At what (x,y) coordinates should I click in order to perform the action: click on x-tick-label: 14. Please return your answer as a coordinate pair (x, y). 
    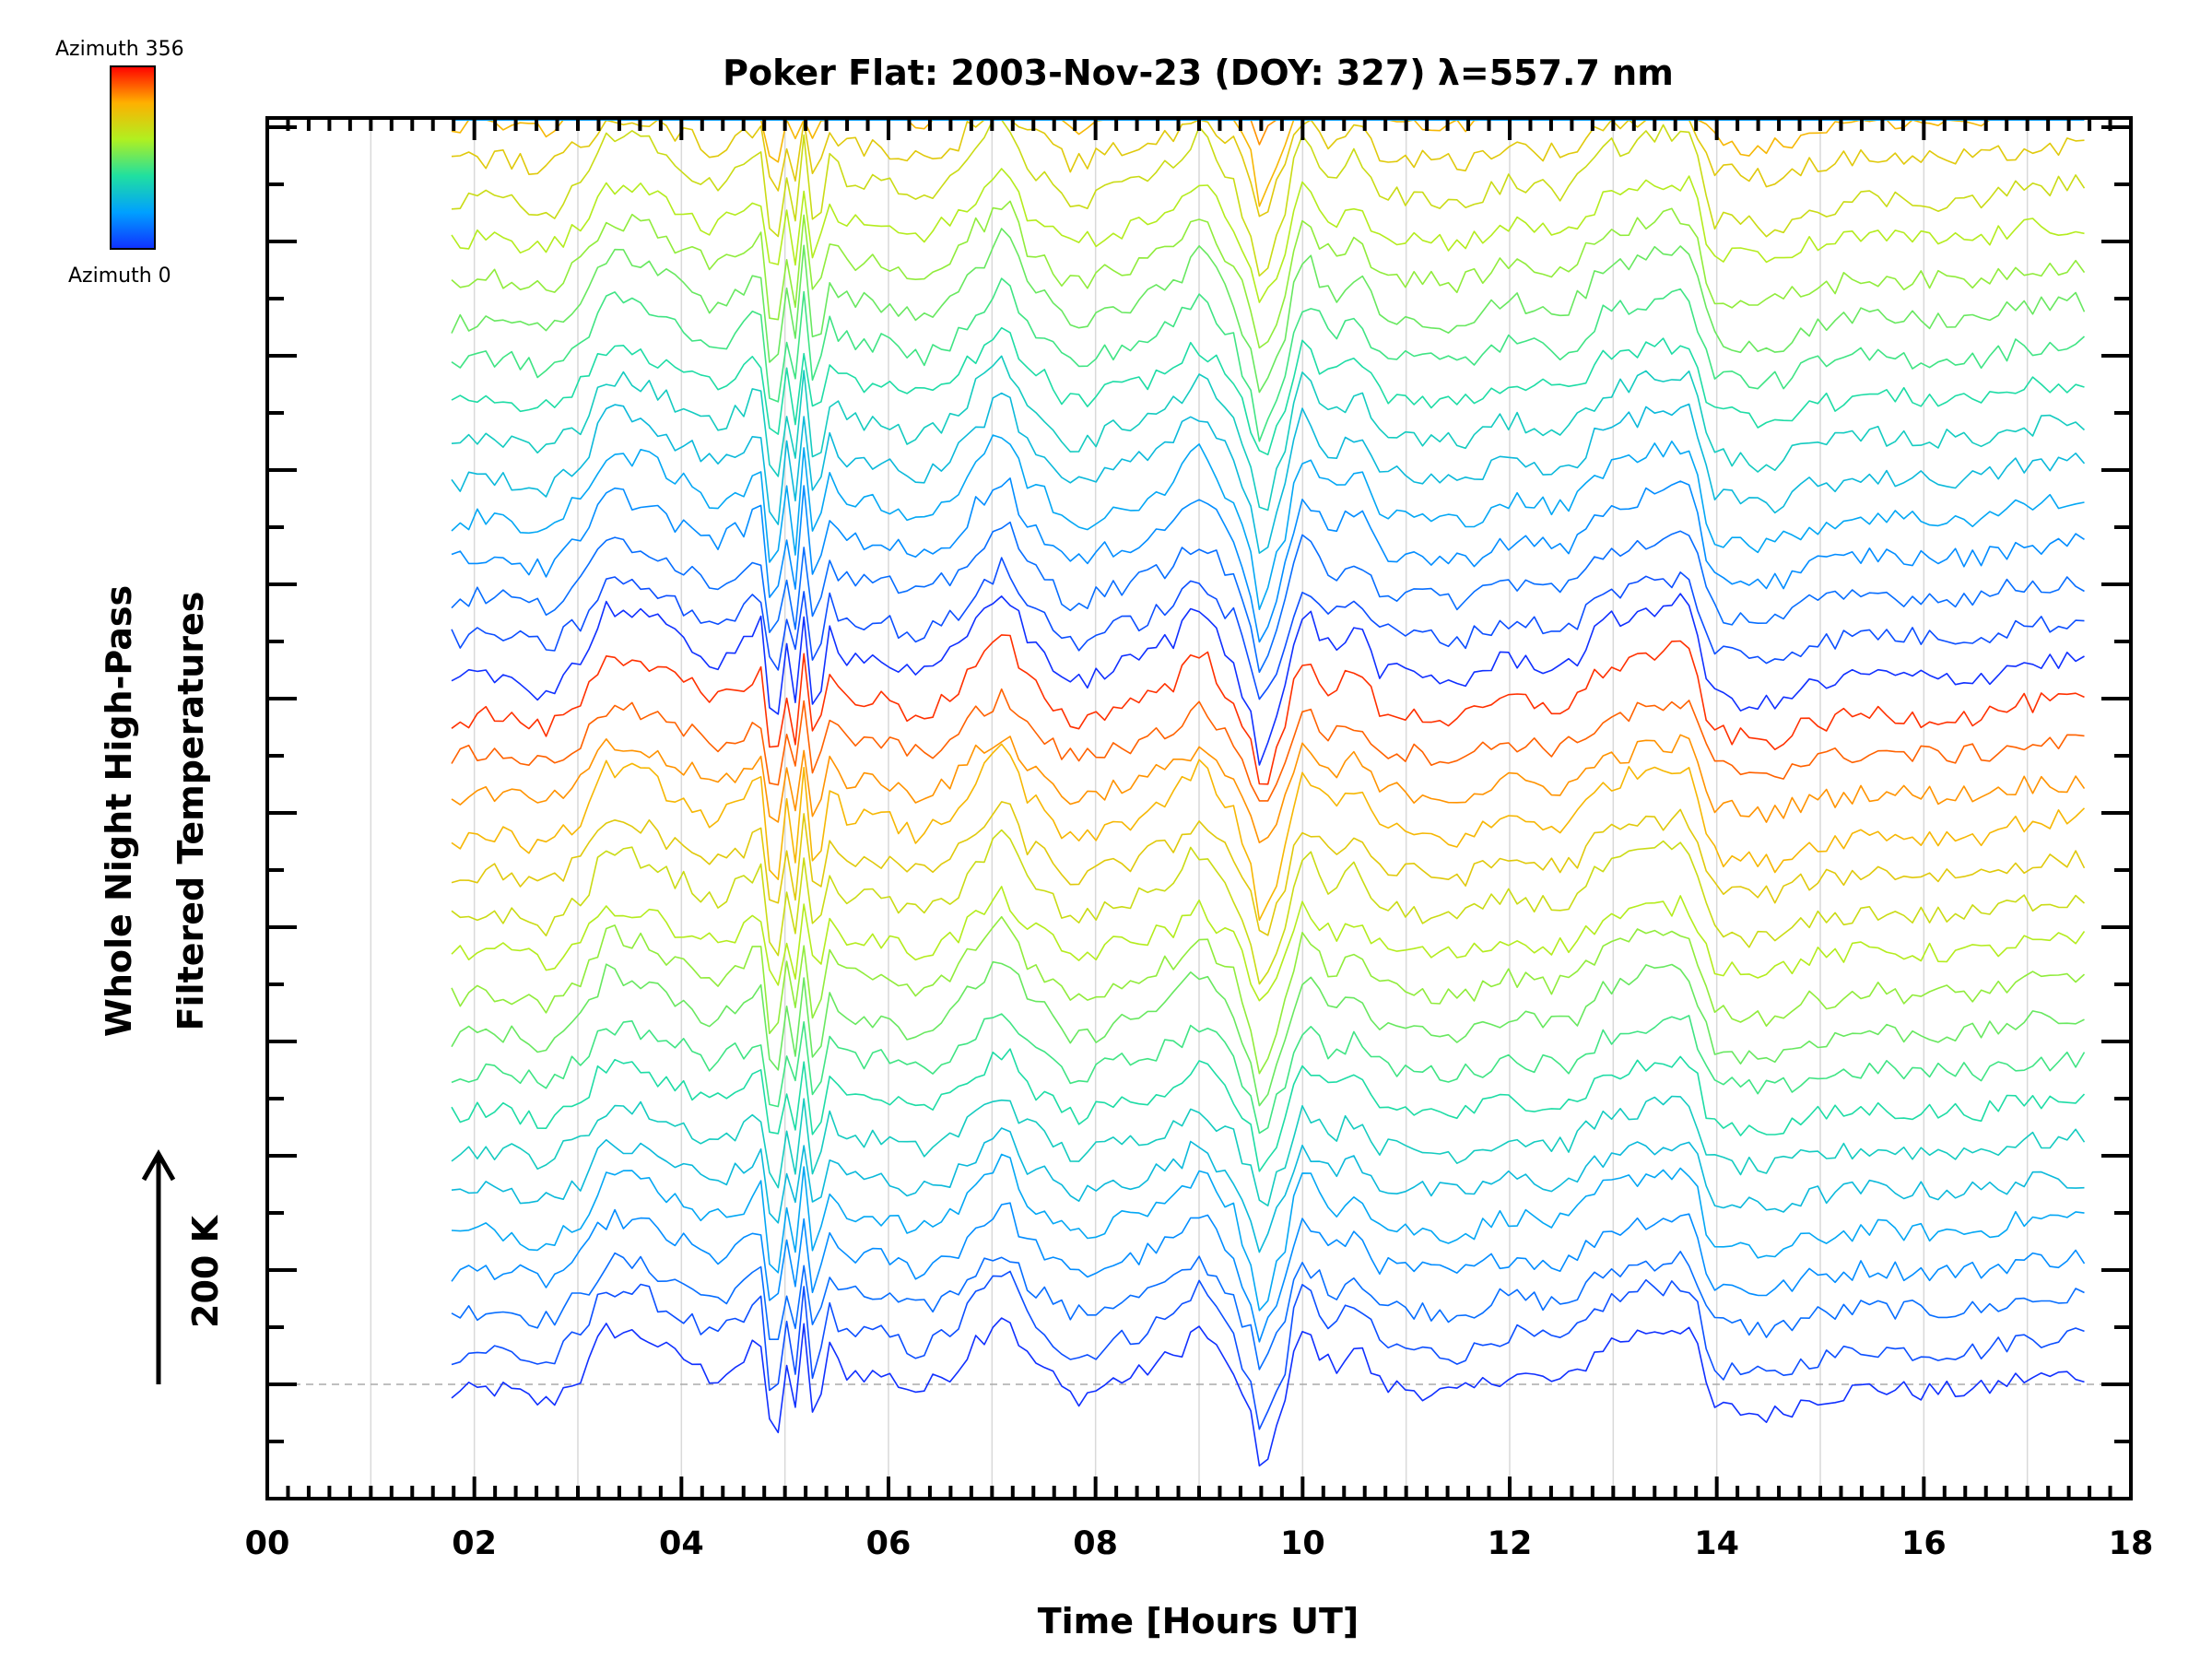
    Looking at the image, I should click on (1716, 1543).